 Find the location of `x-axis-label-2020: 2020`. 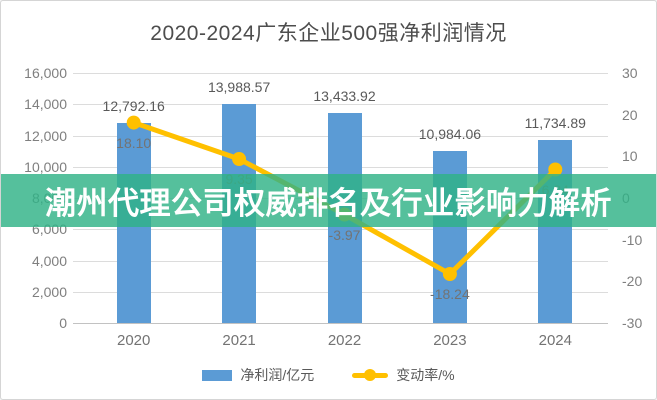

x-axis-label-2020: 2020 is located at coordinates (134, 340).